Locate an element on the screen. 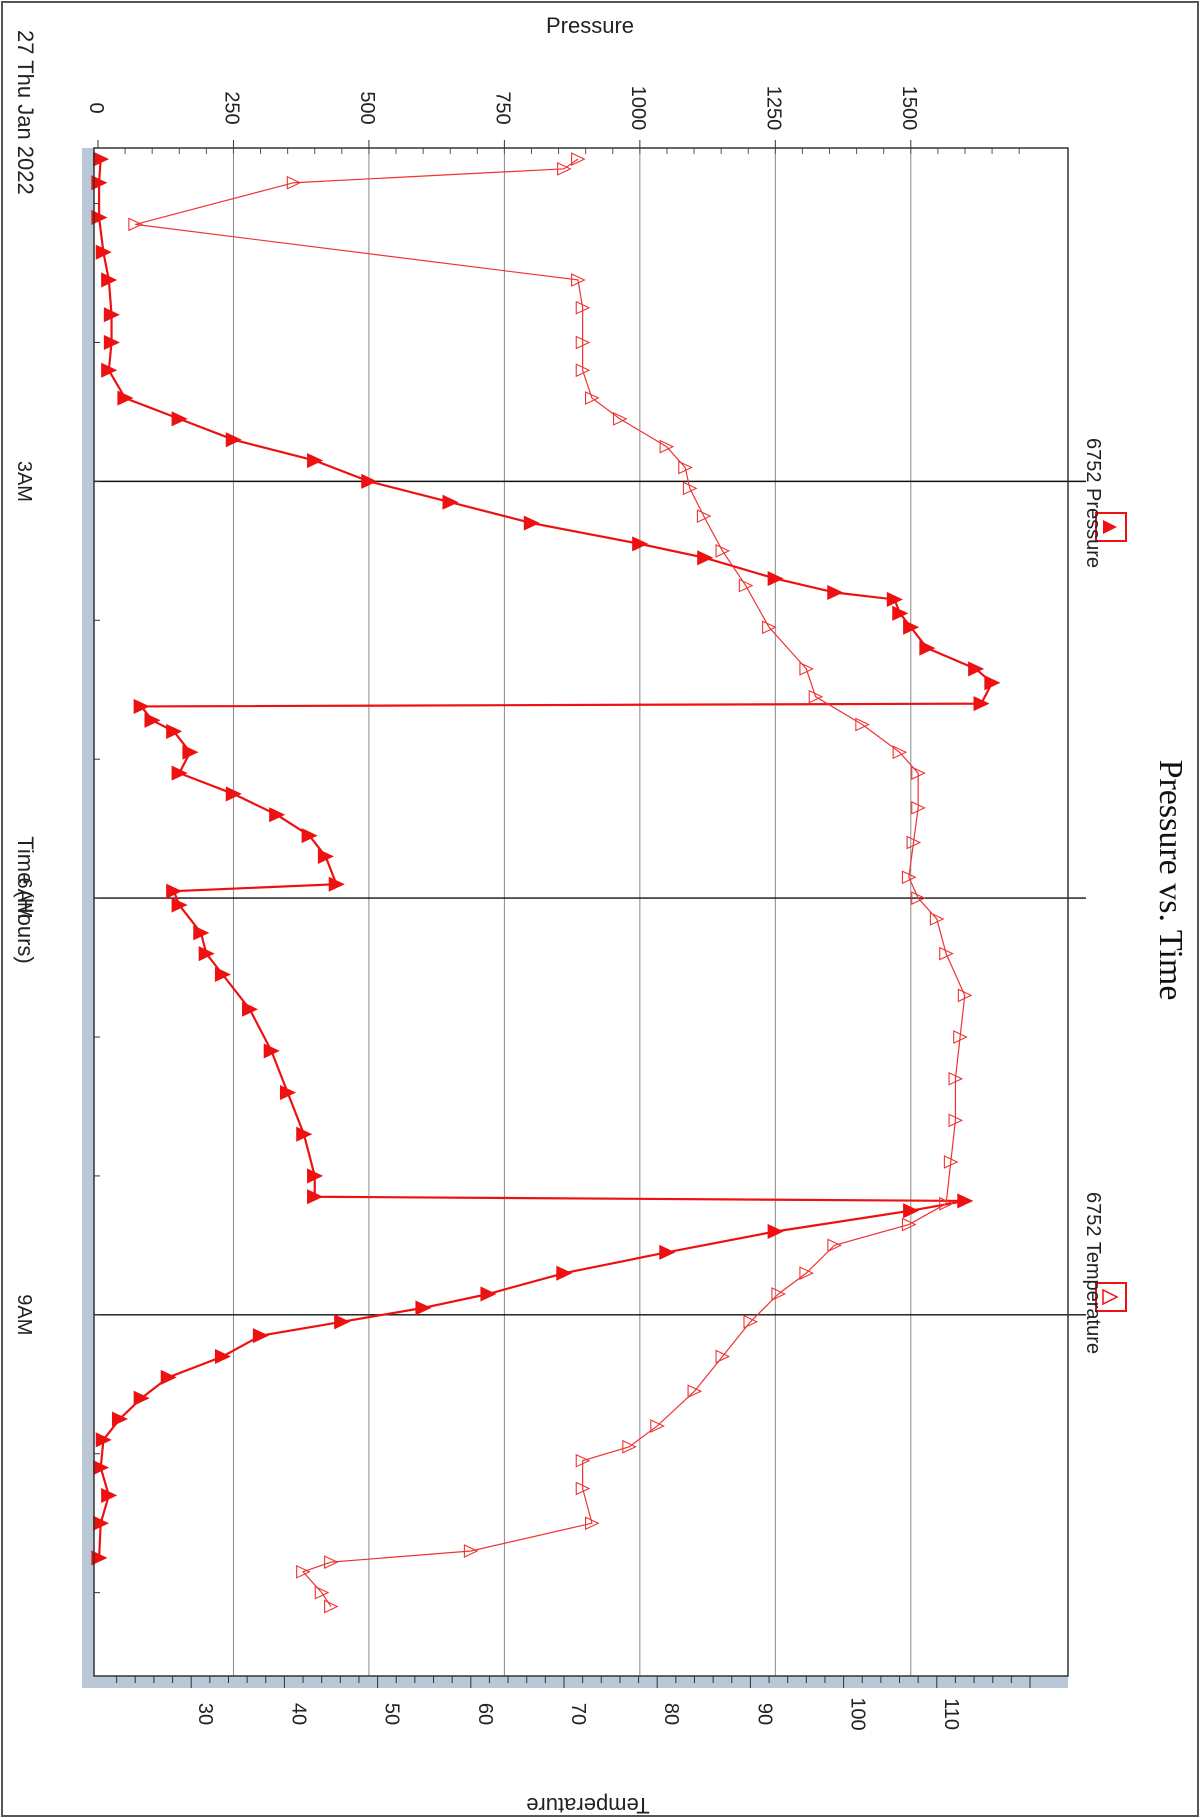 This screenshot has width=1200, height=1818. legend-temperature: 6752 Temperature is located at coordinates (1104, 1273).